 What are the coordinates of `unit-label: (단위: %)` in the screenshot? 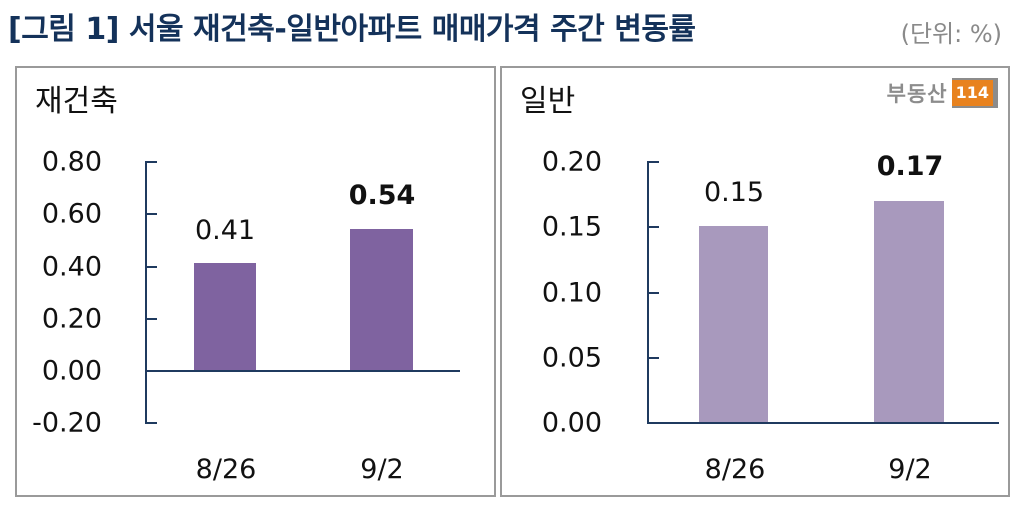 It's located at (951, 34).